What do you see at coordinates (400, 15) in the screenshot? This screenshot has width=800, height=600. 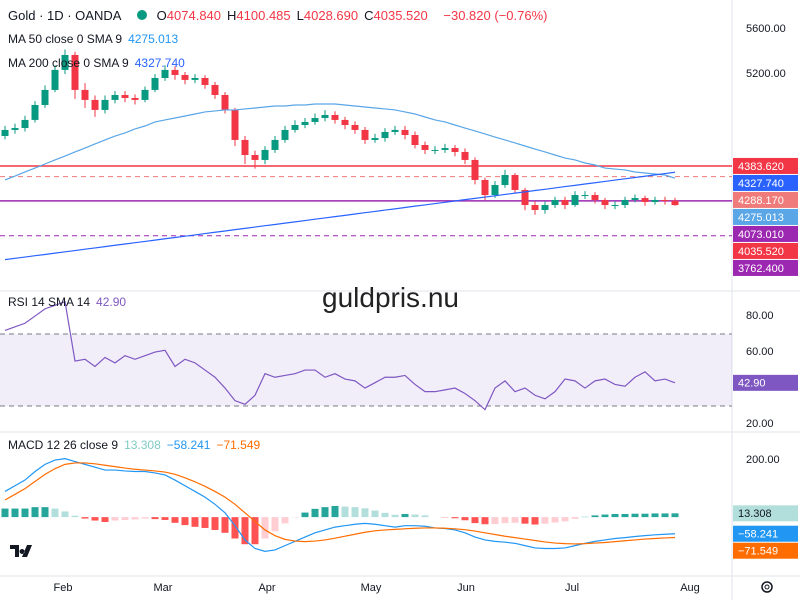 I see `ohlc-value: 4035.520` at bounding box center [400, 15].